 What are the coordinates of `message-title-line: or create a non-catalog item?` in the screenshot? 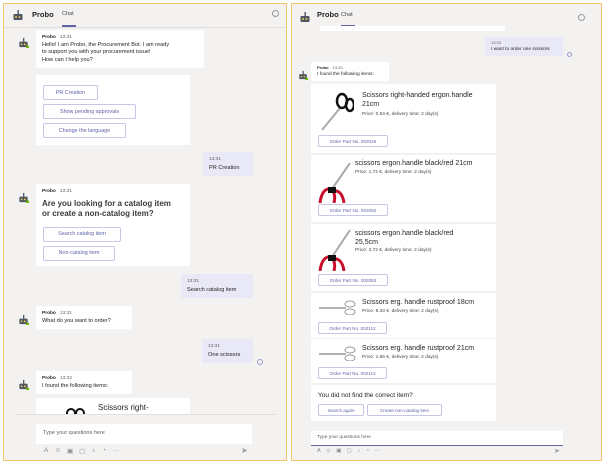 It's located at (98, 213).